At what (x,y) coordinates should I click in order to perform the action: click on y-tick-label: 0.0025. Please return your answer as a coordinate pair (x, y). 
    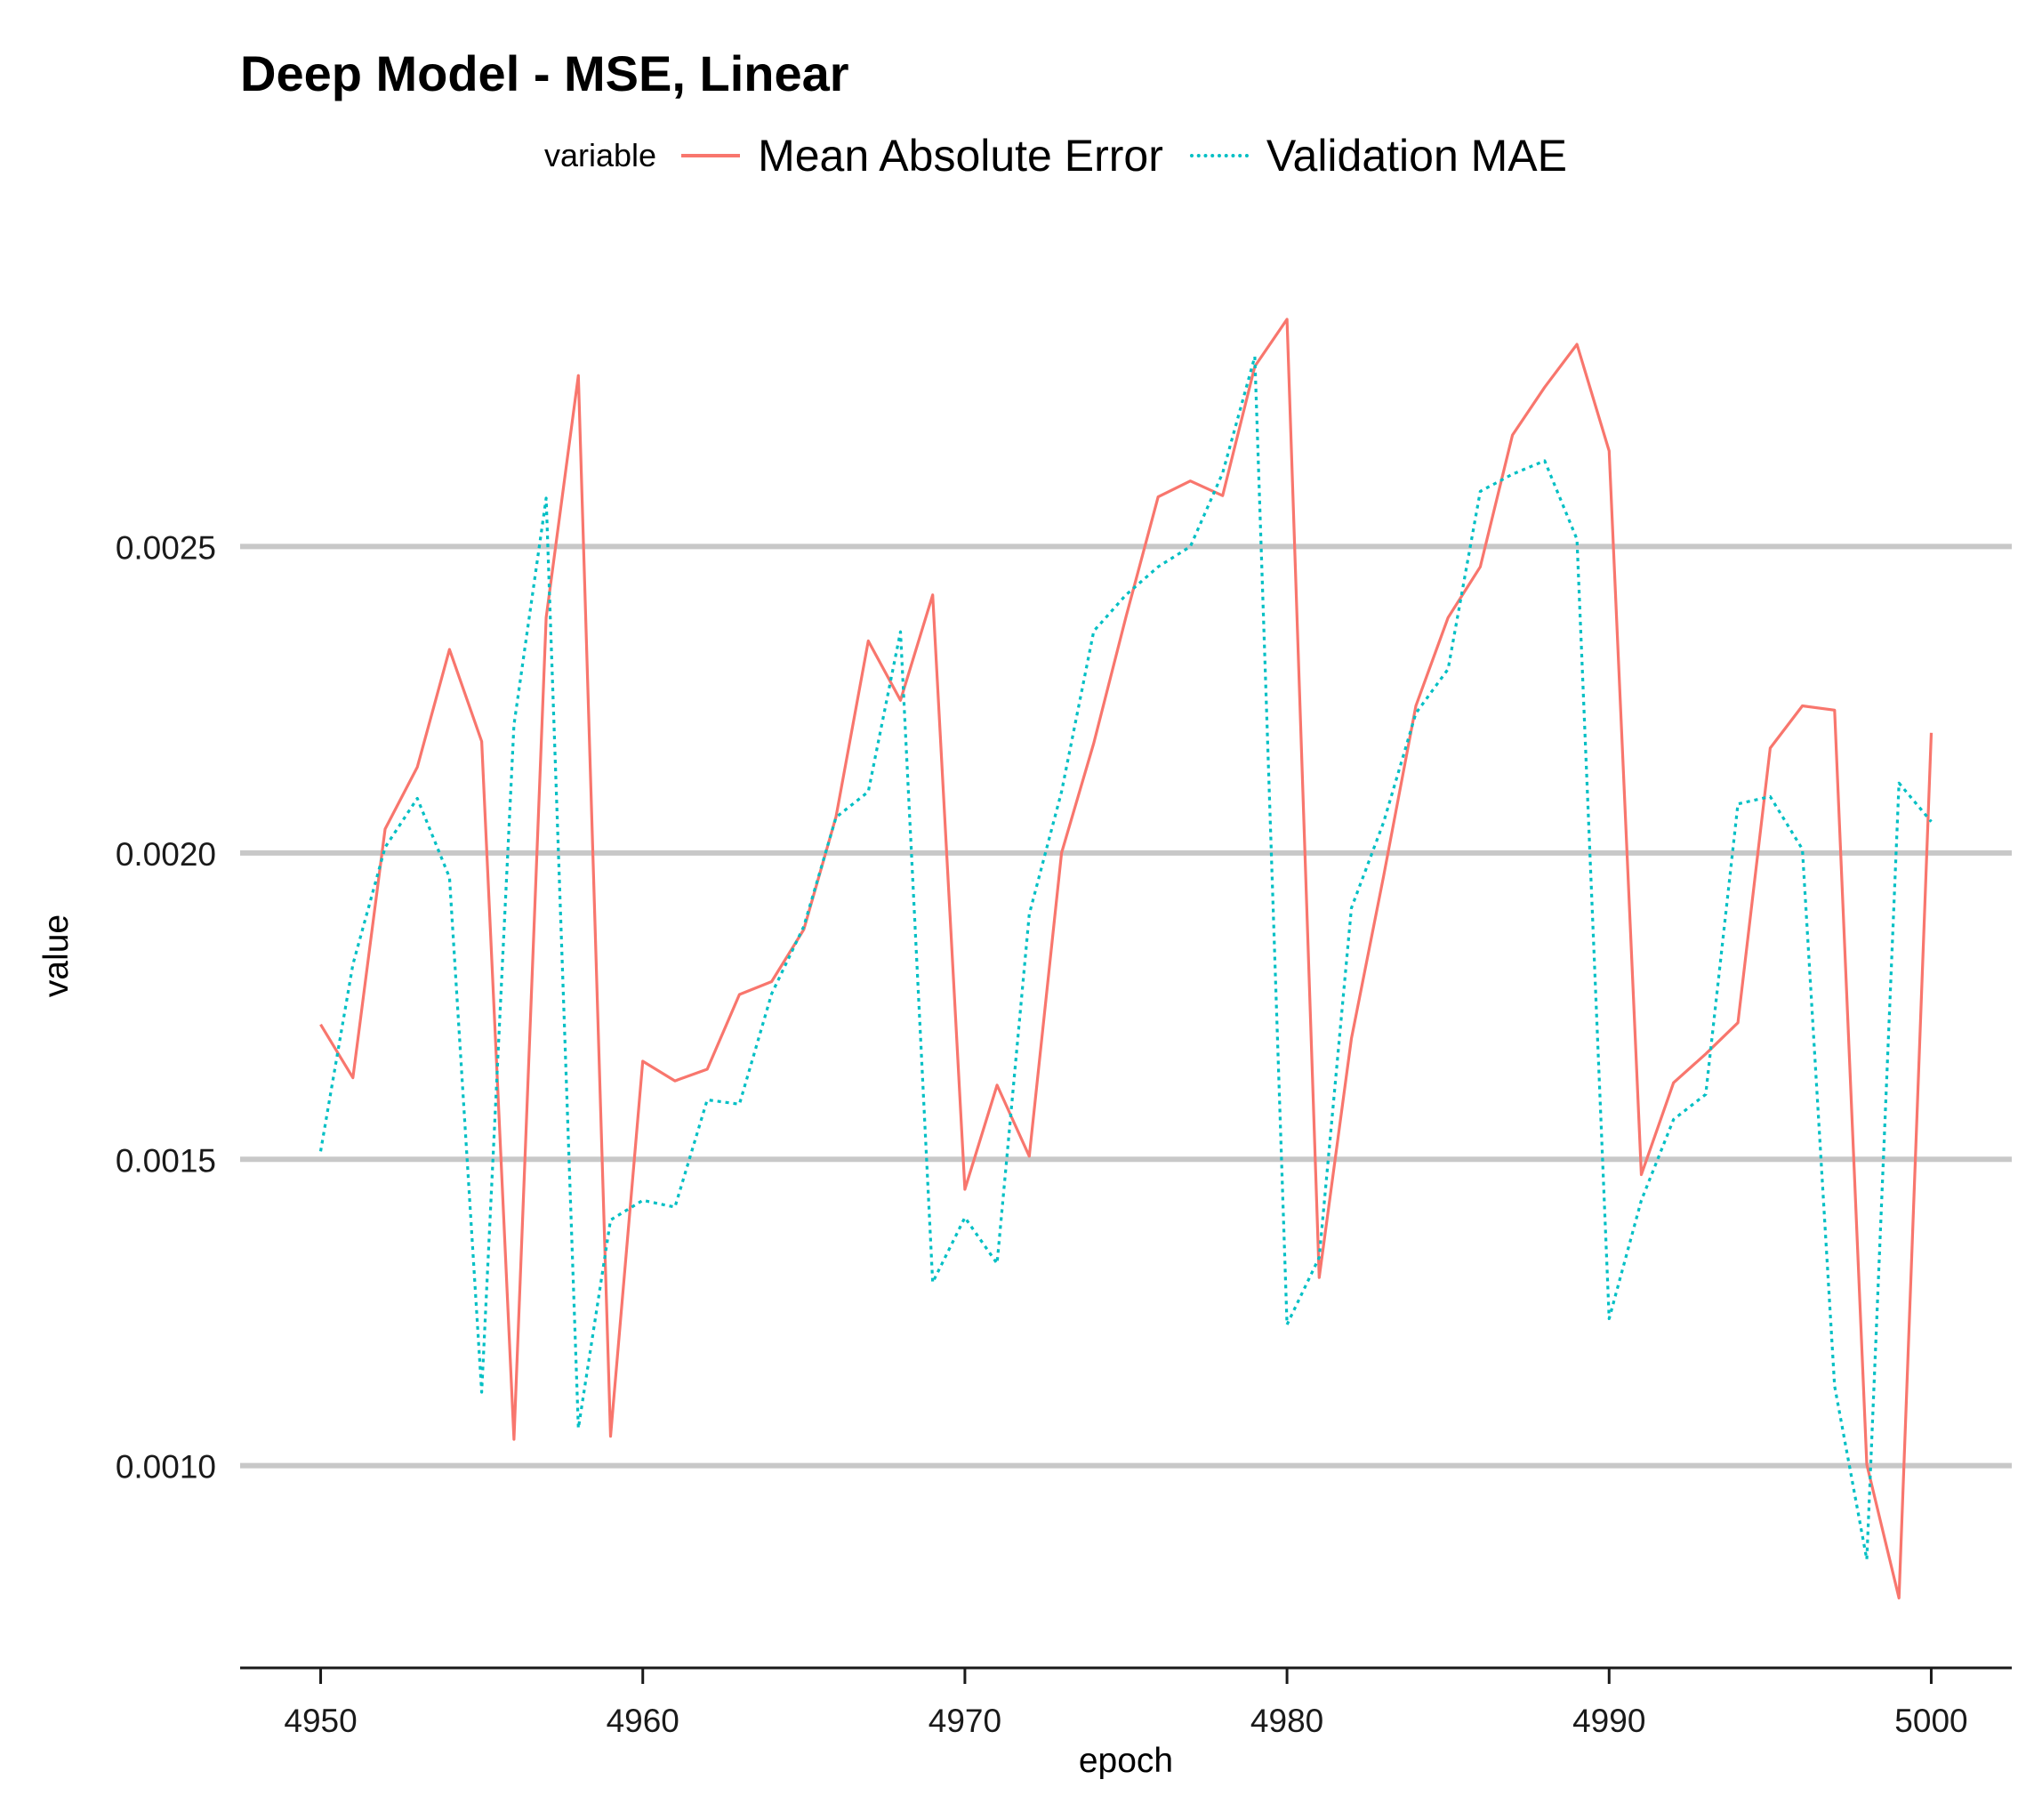
    Looking at the image, I should click on (166, 547).